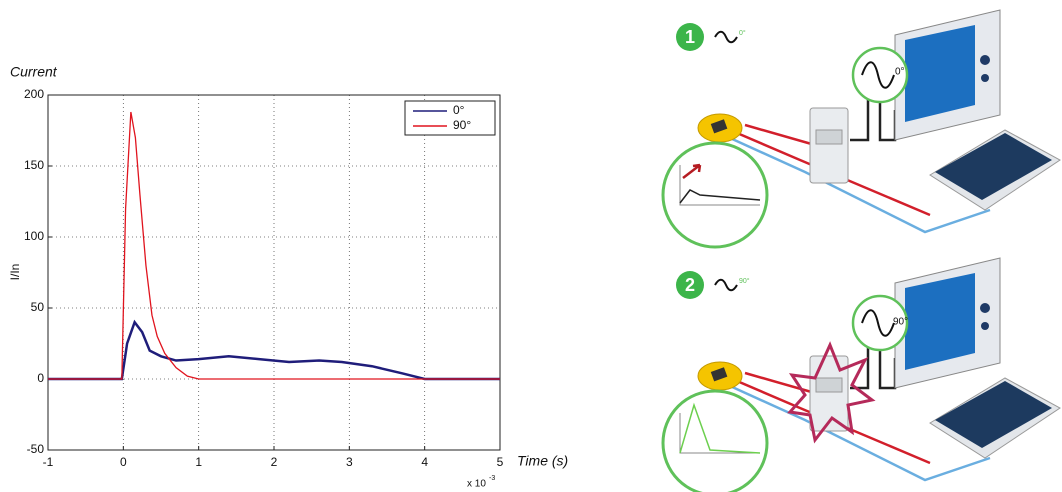 The width and height of the screenshot is (1062, 492). I want to click on legend-box, so click(450, 118).